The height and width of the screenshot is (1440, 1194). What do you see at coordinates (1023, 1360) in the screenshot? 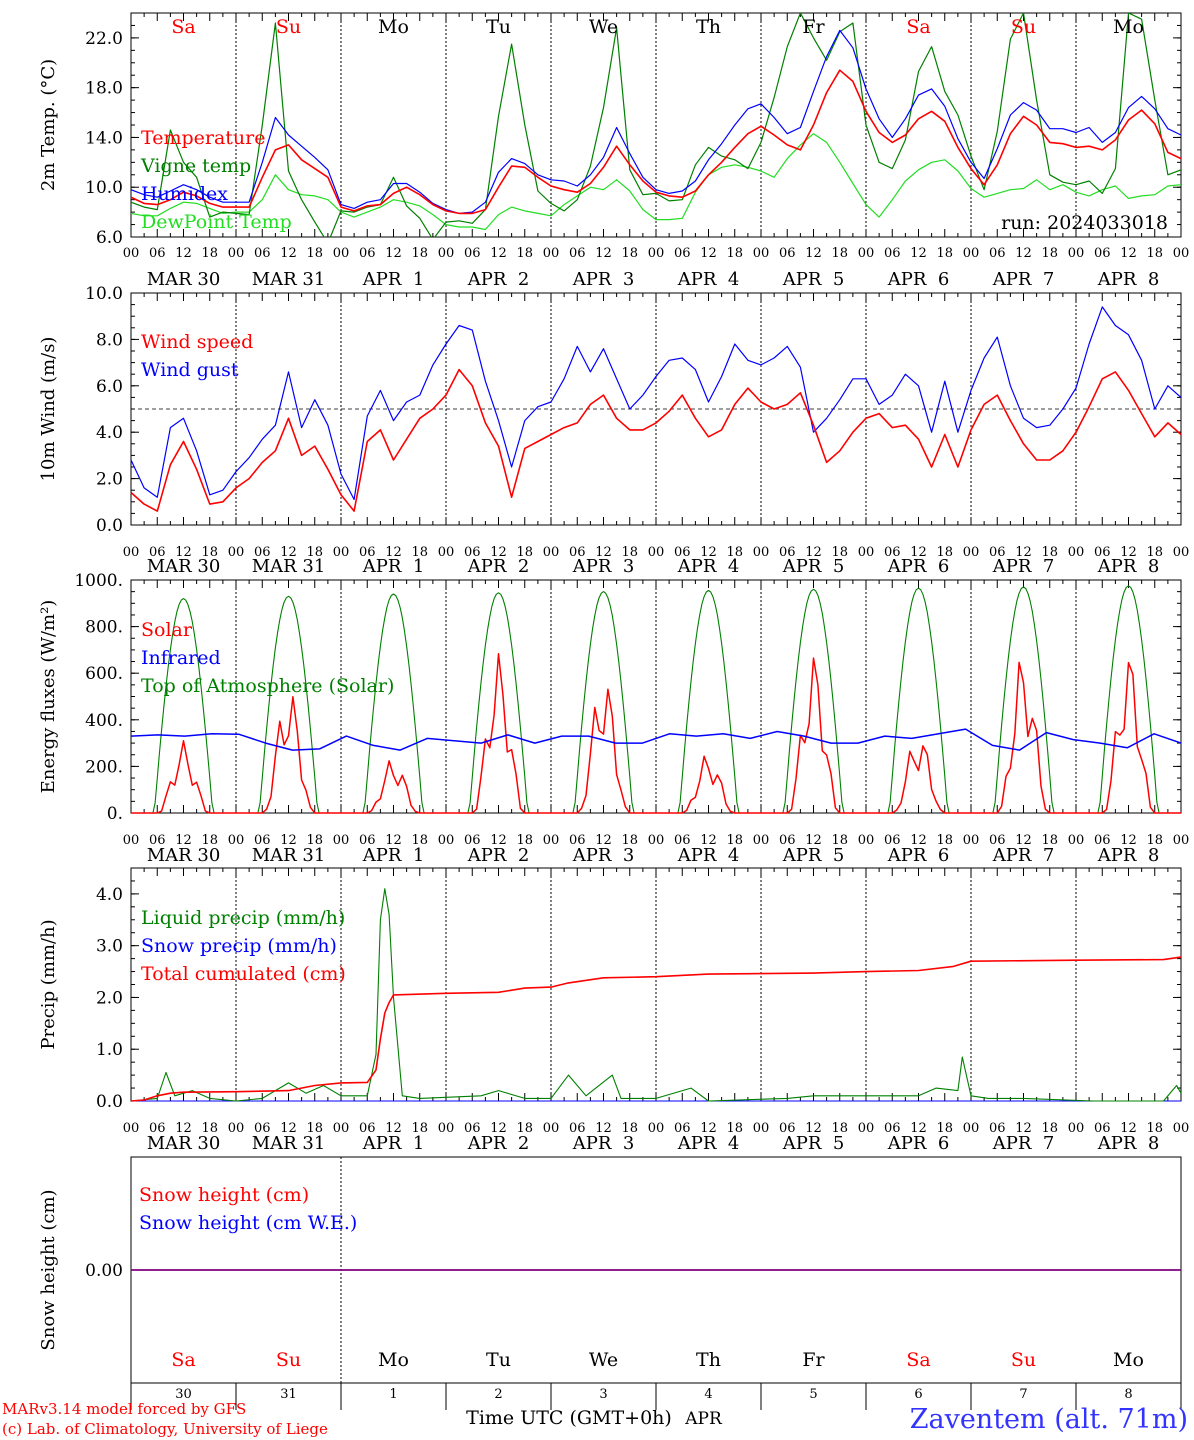
I see `day-name-label: Su` at bounding box center [1023, 1360].